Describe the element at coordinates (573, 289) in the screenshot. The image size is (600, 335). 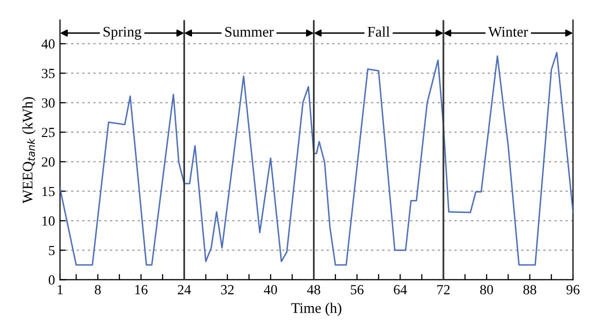
I see `x-tick-label: 96` at that location.